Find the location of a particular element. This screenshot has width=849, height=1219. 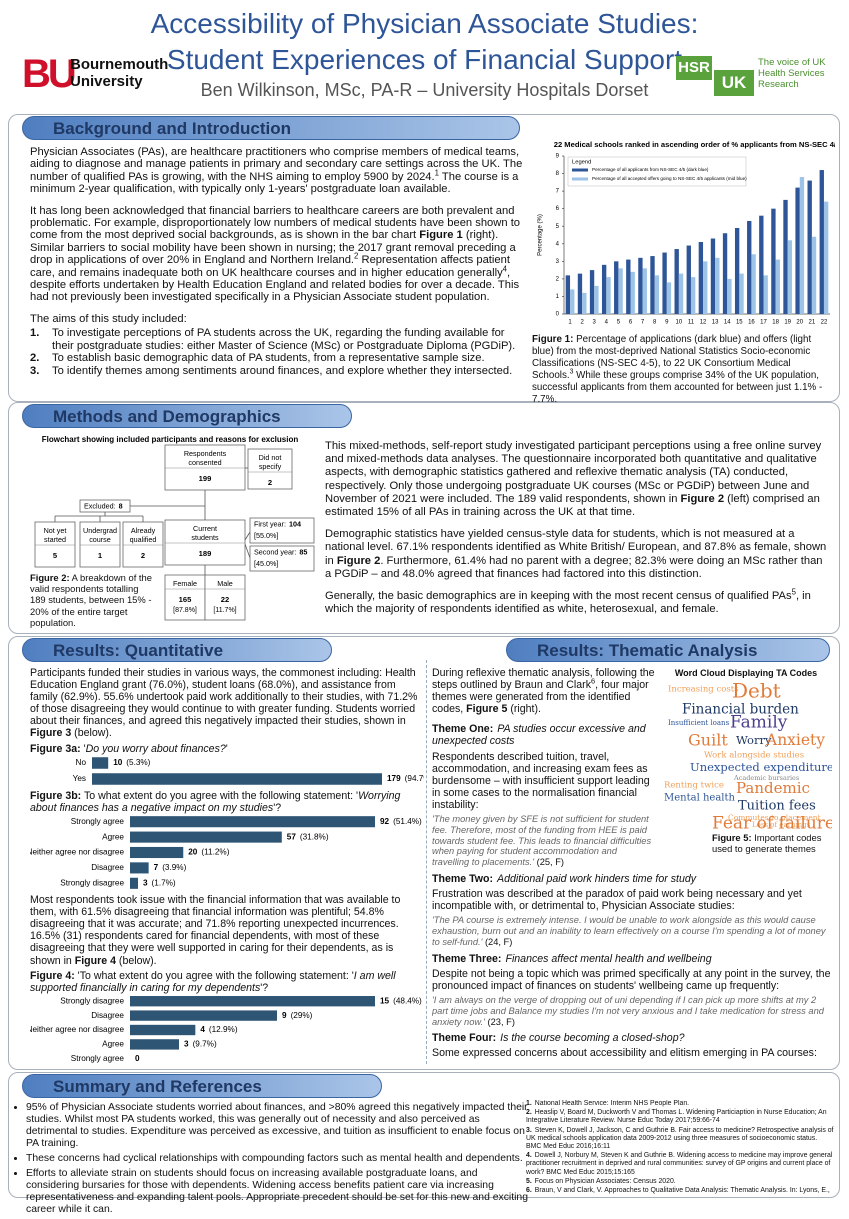

value-label: 10 is located at coordinates (118, 762).